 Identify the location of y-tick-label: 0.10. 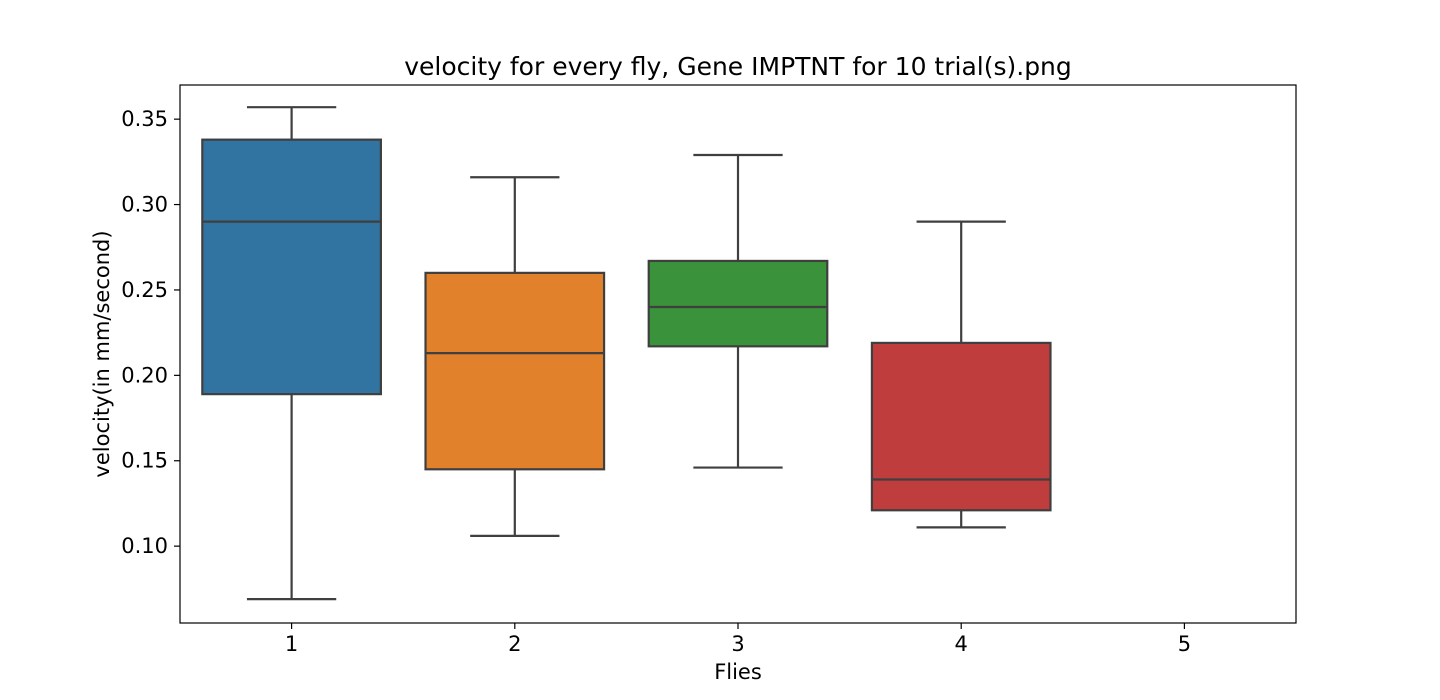
(144, 546).